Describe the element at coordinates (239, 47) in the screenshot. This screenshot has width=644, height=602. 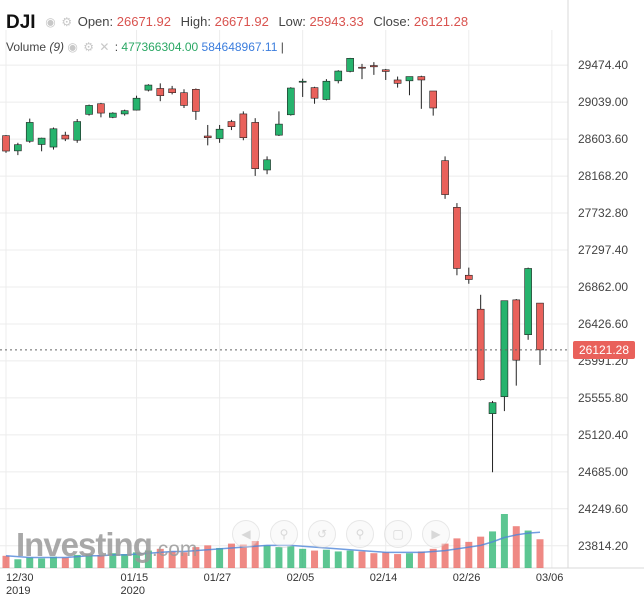
I see `volume-average-value: 584648967.11` at that location.